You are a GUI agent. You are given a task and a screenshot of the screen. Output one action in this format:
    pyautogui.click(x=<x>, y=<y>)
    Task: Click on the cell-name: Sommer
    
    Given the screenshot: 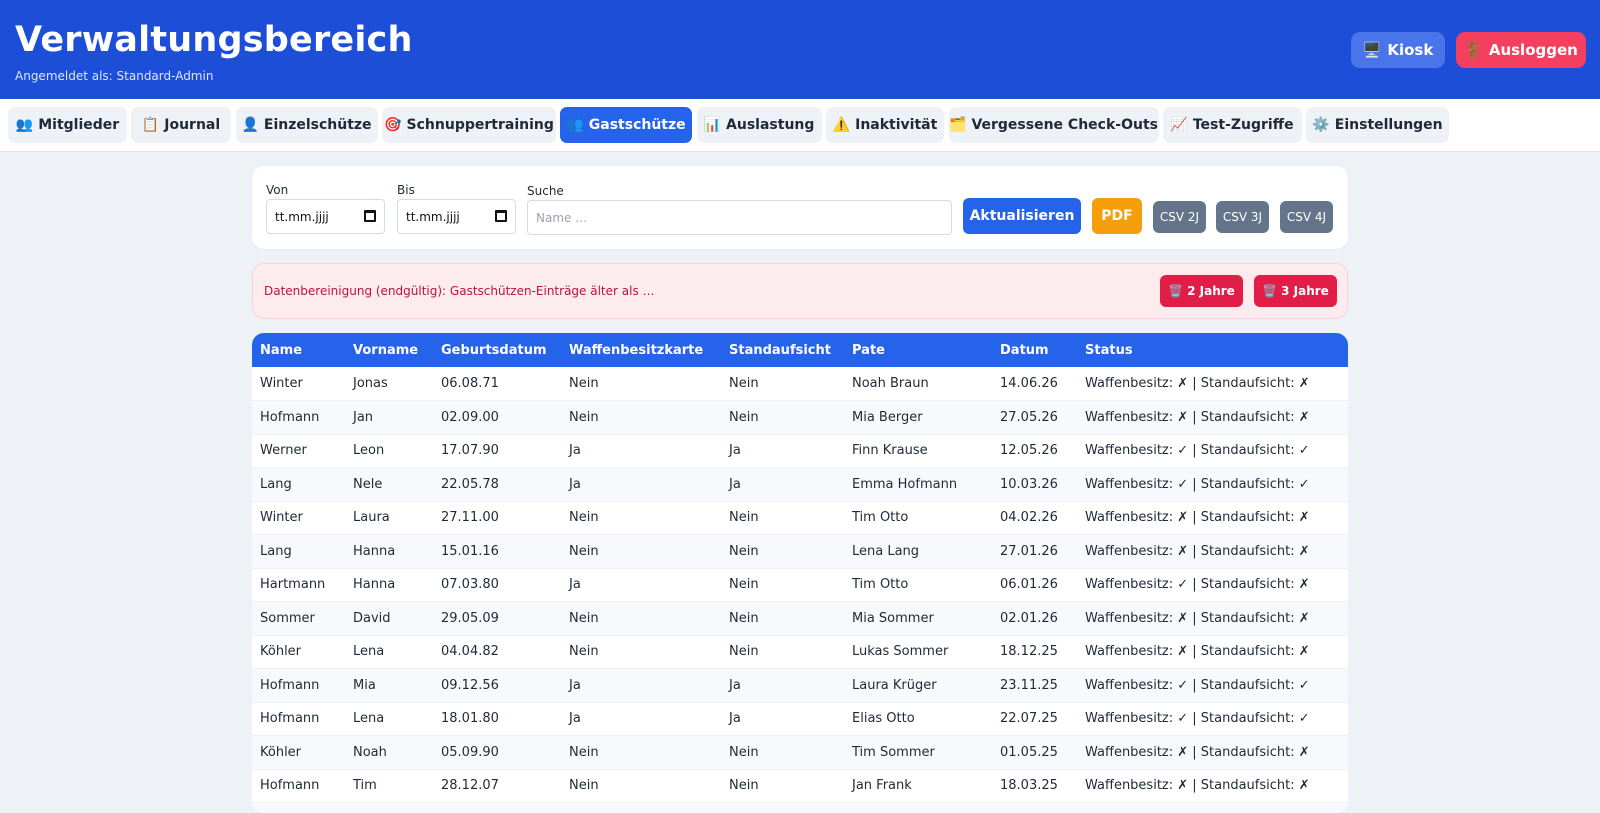 What is the action you would take?
    pyautogui.click(x=298, y=619)
    